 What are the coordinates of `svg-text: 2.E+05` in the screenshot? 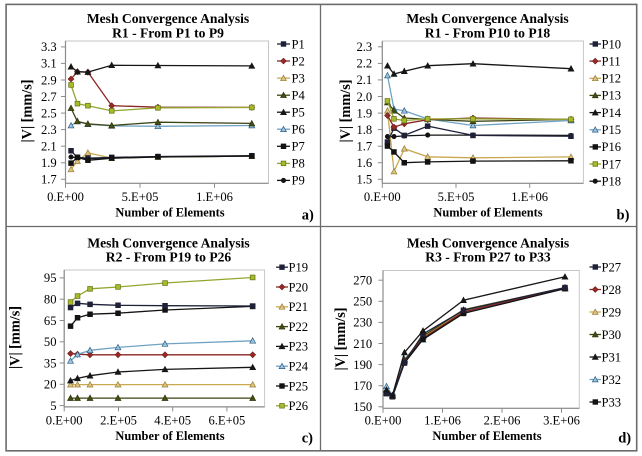 It's located at (118, 421).